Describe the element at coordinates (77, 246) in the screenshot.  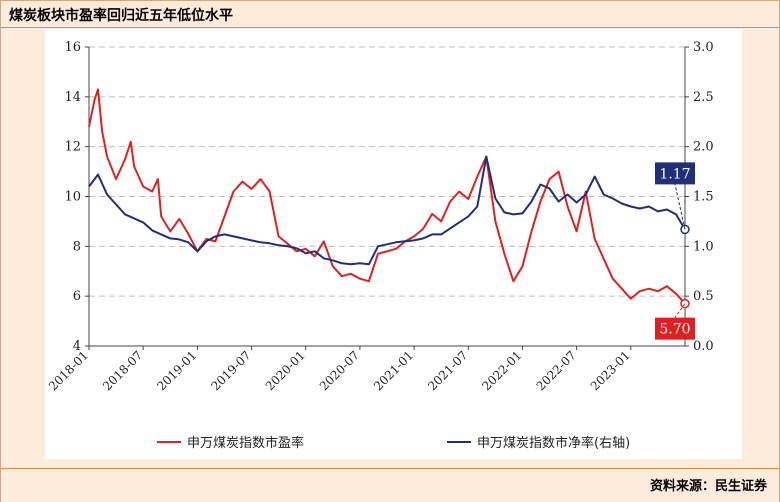
I see `left-tick-label: 8` at that location.